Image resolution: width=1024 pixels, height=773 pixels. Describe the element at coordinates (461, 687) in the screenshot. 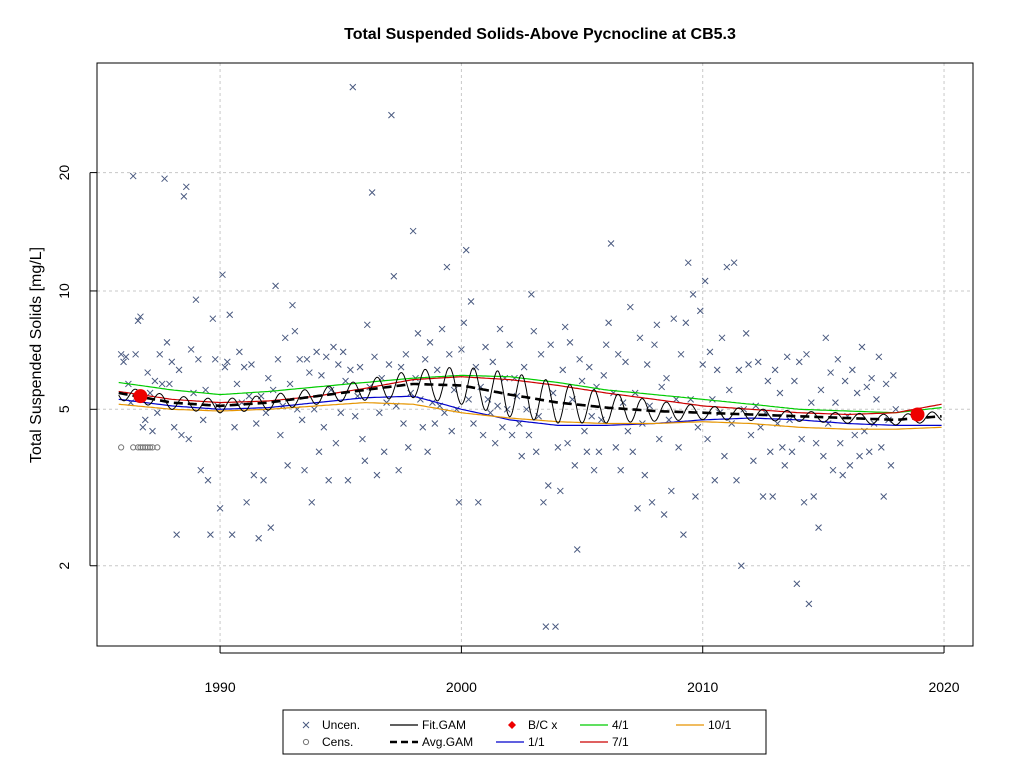

I see `x-tick-label: 2000` at that location.